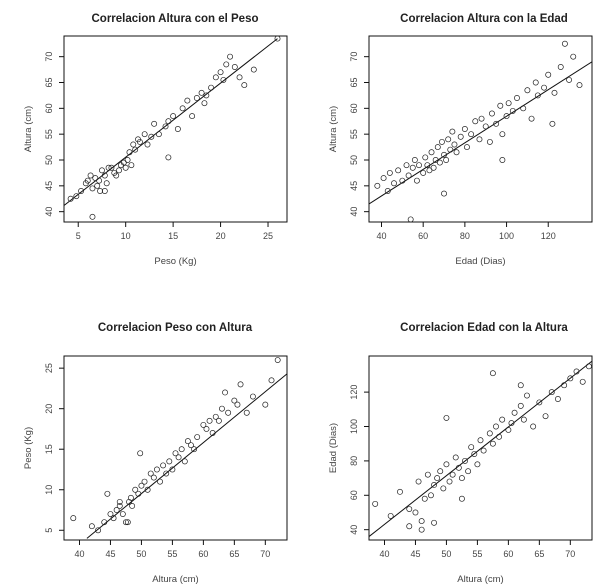  What do you see at coordinates (186, 456) in the screenshot?
I see `regression-line` at bounding box center [186, 456].